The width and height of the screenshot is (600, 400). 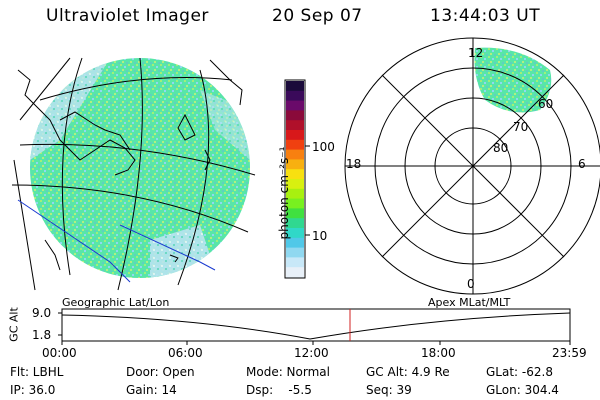 What do you see at coordinates (127, 16) in the screenshot?
I see `instrument-title: Ultraviolet Imager` at bounding box center [127, 16].